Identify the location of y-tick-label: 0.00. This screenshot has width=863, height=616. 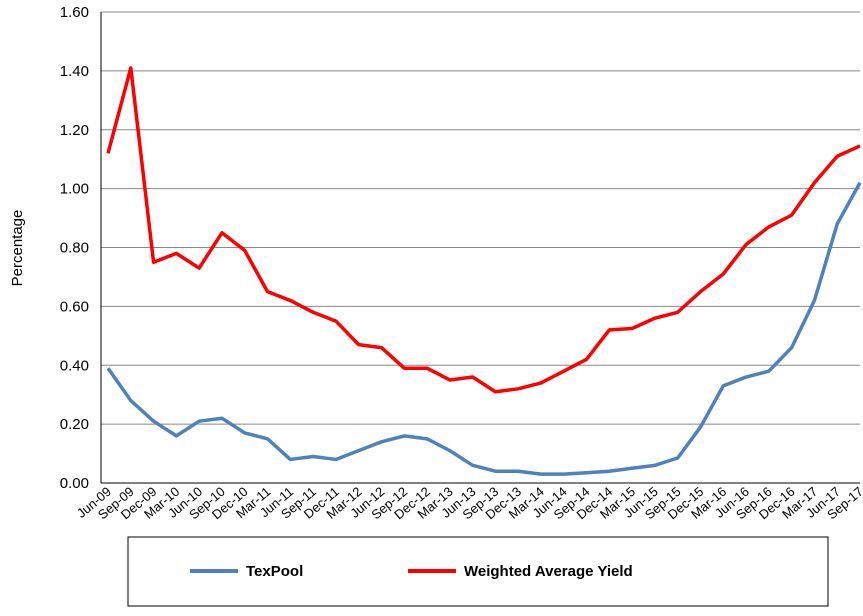
(74, 483).